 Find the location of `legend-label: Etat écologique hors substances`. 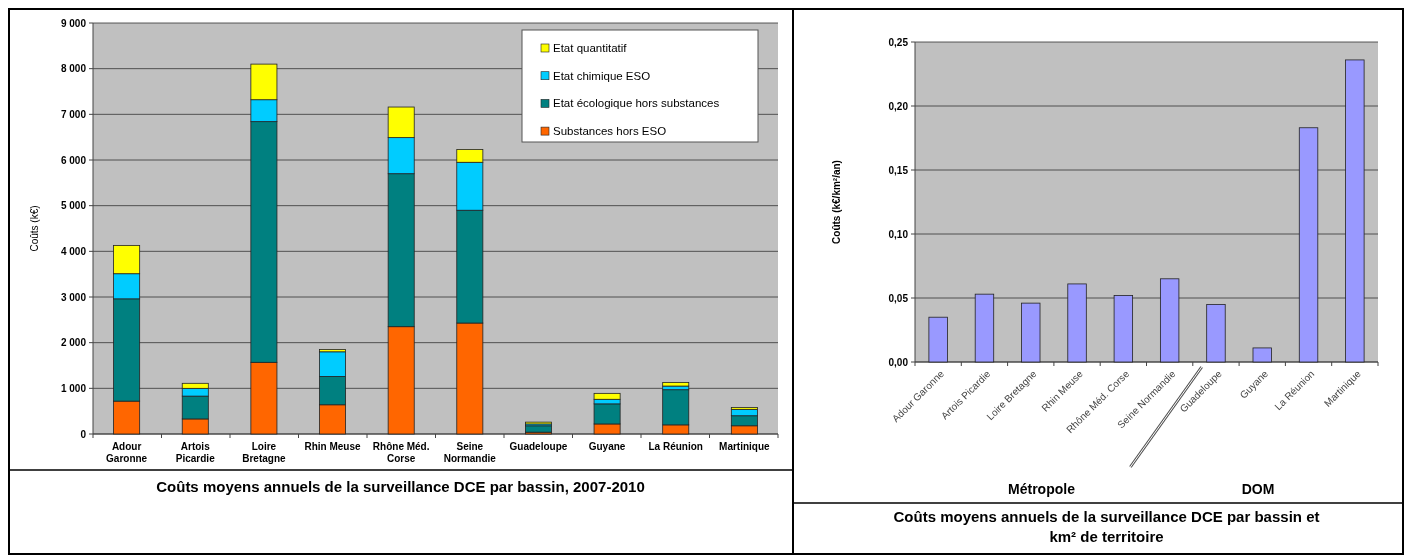

legend-label: Etat écologique hors substances is located at coordinates (636, 103).